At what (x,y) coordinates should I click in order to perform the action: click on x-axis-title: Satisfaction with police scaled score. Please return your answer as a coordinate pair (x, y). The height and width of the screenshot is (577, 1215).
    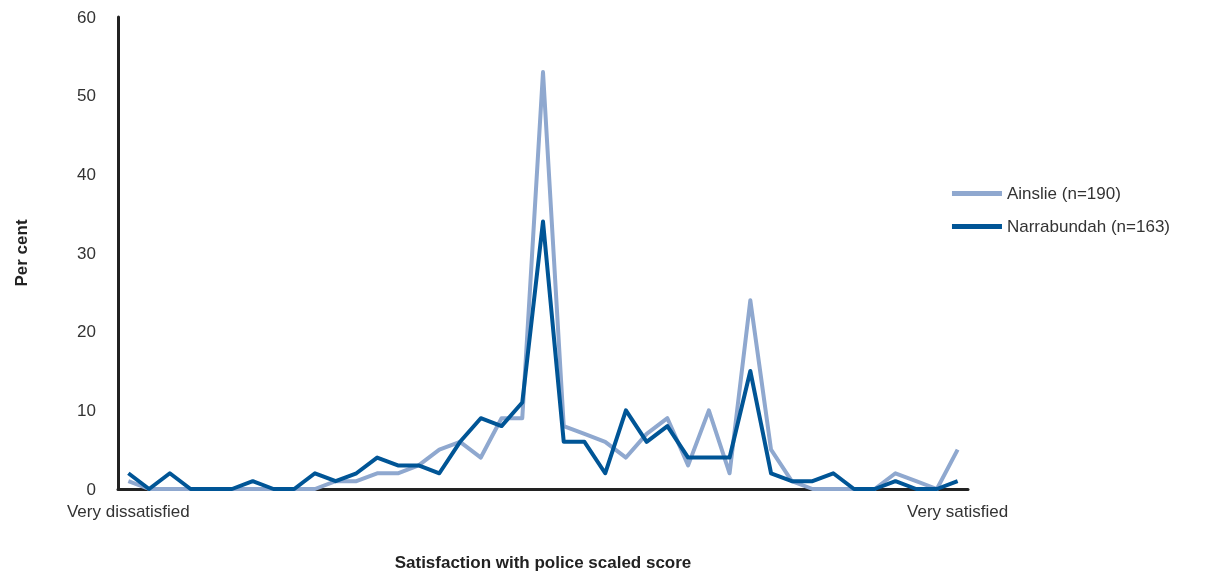
    Looking at the image, I should click on (543, 562).